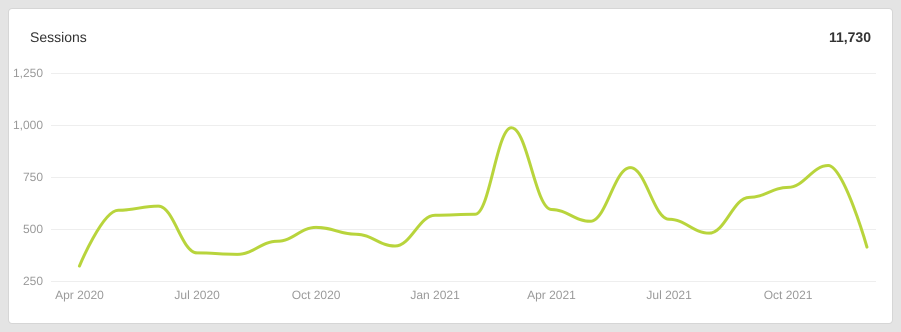 This screenshot has width=901, height=332. What do you see at coordinates (850, 37) in the screenshot?
I see `text: 11,730` at bounding box center [850, 37].